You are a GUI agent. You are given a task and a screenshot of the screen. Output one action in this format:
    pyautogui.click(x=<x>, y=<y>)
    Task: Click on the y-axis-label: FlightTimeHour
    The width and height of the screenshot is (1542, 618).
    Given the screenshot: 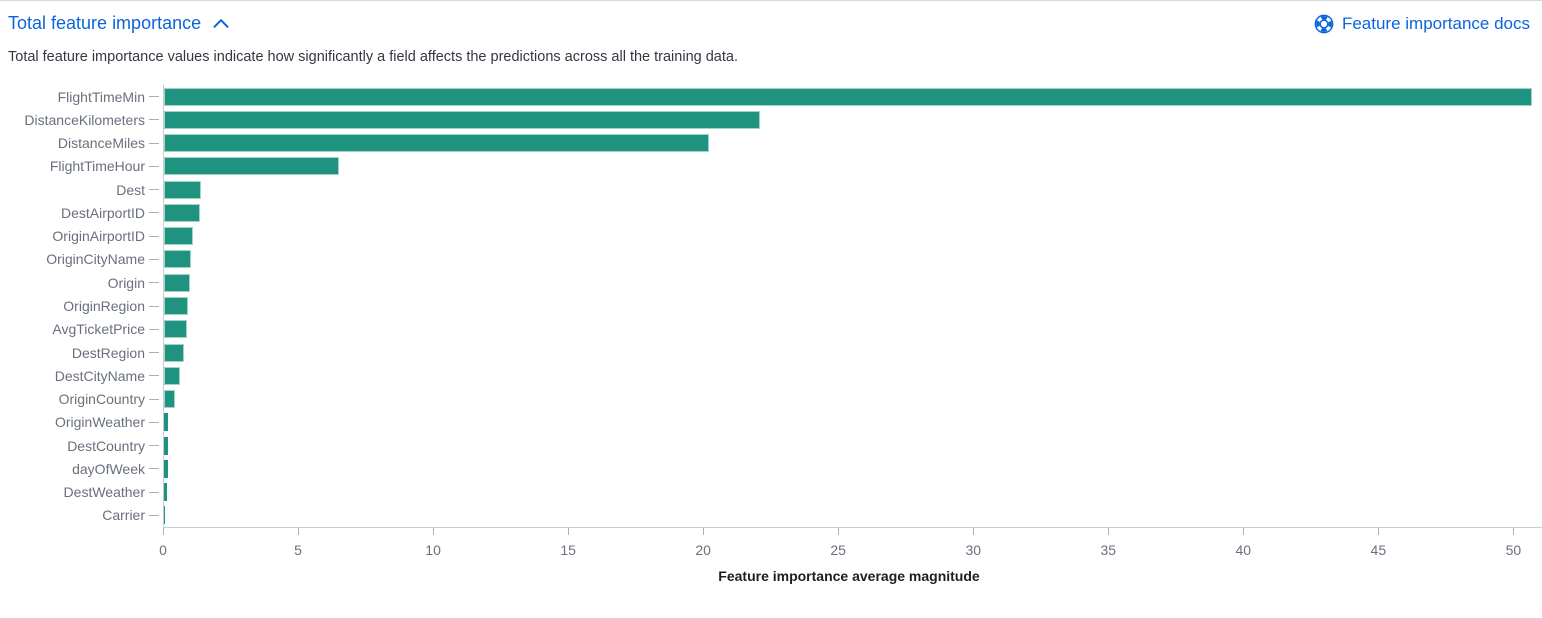 What is the action you would take?
    pyautogui.click(x=97, y=166)
    